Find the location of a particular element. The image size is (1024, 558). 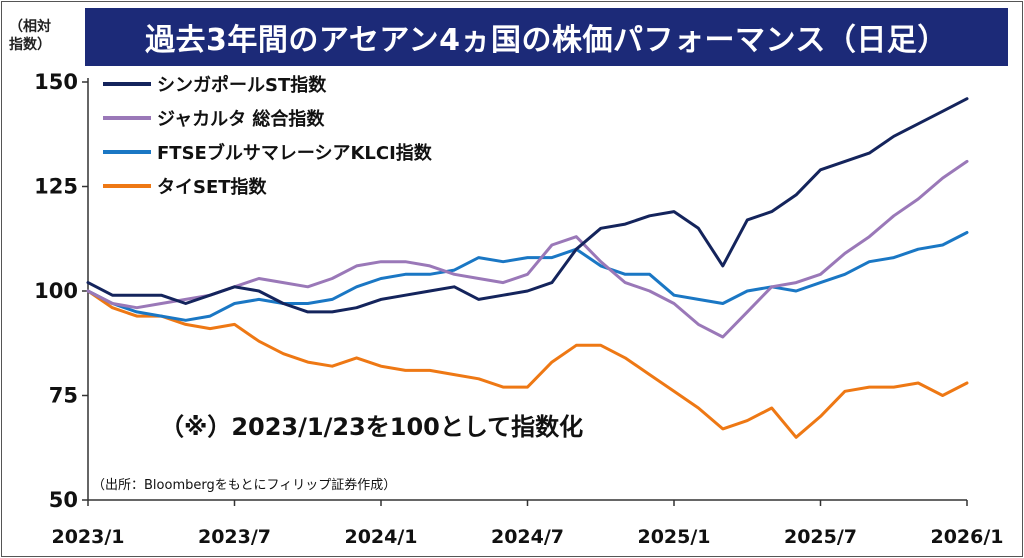

y-tick-label: 150 is located at coordinates (56, 82).